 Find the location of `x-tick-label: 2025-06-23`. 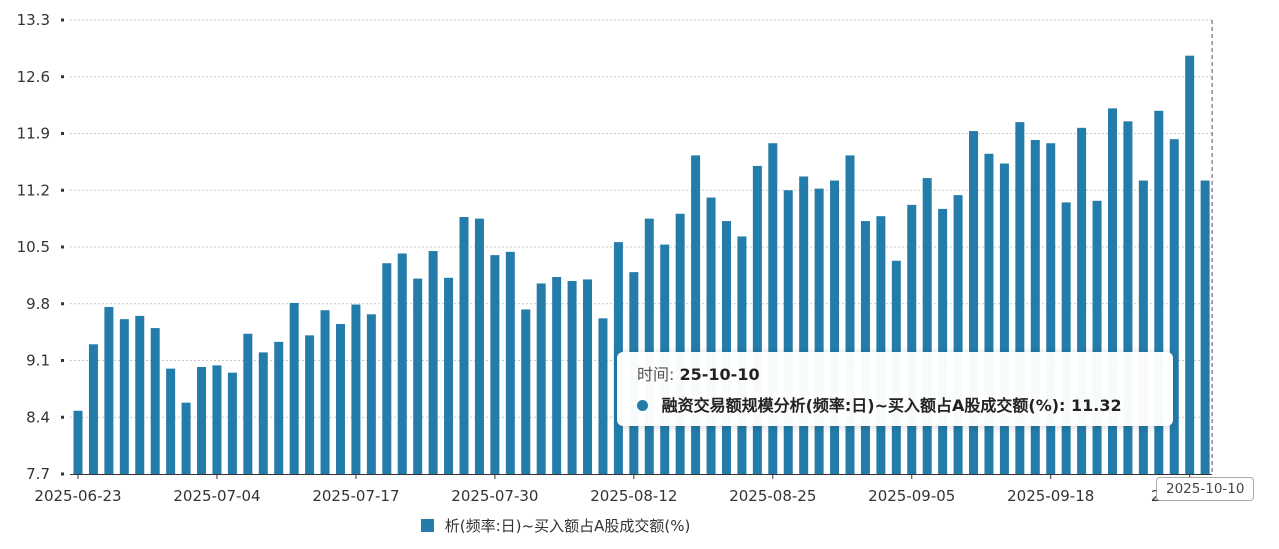

x-tick-label: 2025-06-23 is located at coordinates (77, 496).